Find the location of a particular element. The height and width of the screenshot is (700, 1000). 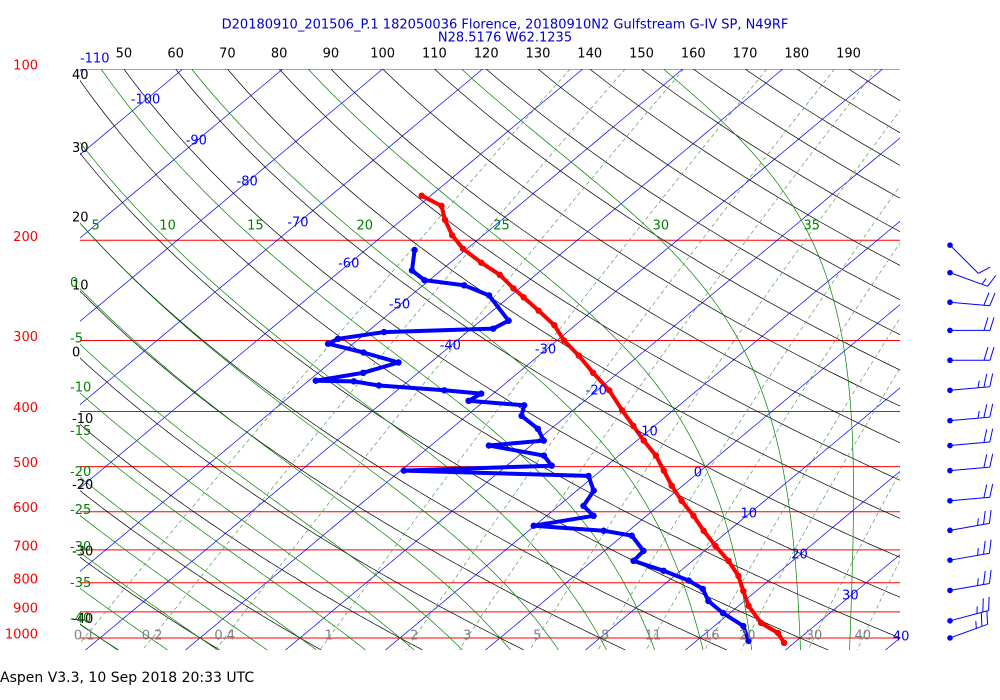

isotherm-label: -70 is located at coordinates (297, 223).